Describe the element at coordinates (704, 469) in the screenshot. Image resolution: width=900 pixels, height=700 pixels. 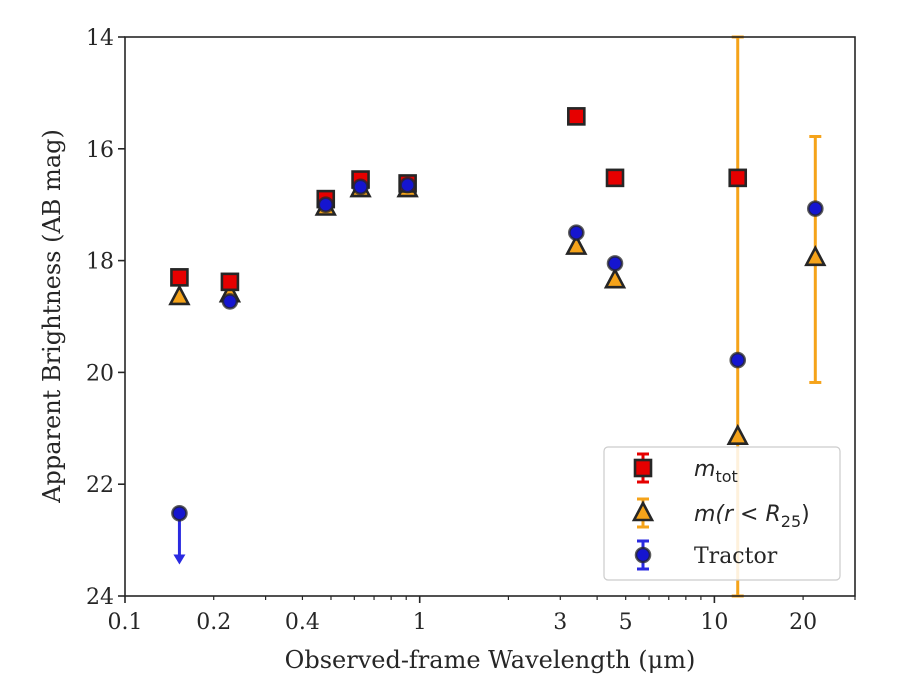
I see `legend-label-main: m` at that location.